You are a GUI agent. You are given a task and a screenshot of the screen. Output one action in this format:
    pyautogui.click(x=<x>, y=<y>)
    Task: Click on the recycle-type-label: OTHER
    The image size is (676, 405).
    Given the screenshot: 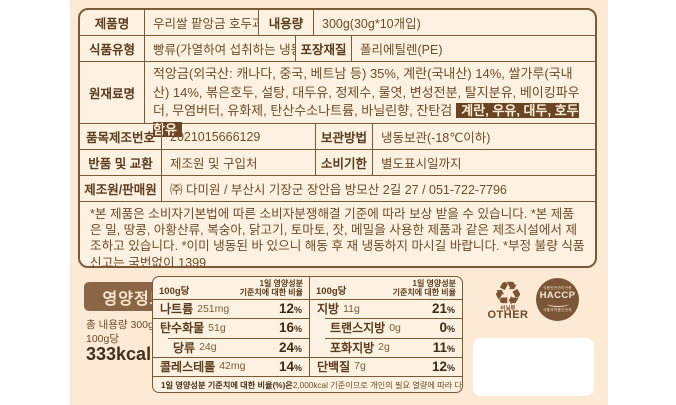 What is the action you would take?
    pyautogui.click(x=508, y=315)
    